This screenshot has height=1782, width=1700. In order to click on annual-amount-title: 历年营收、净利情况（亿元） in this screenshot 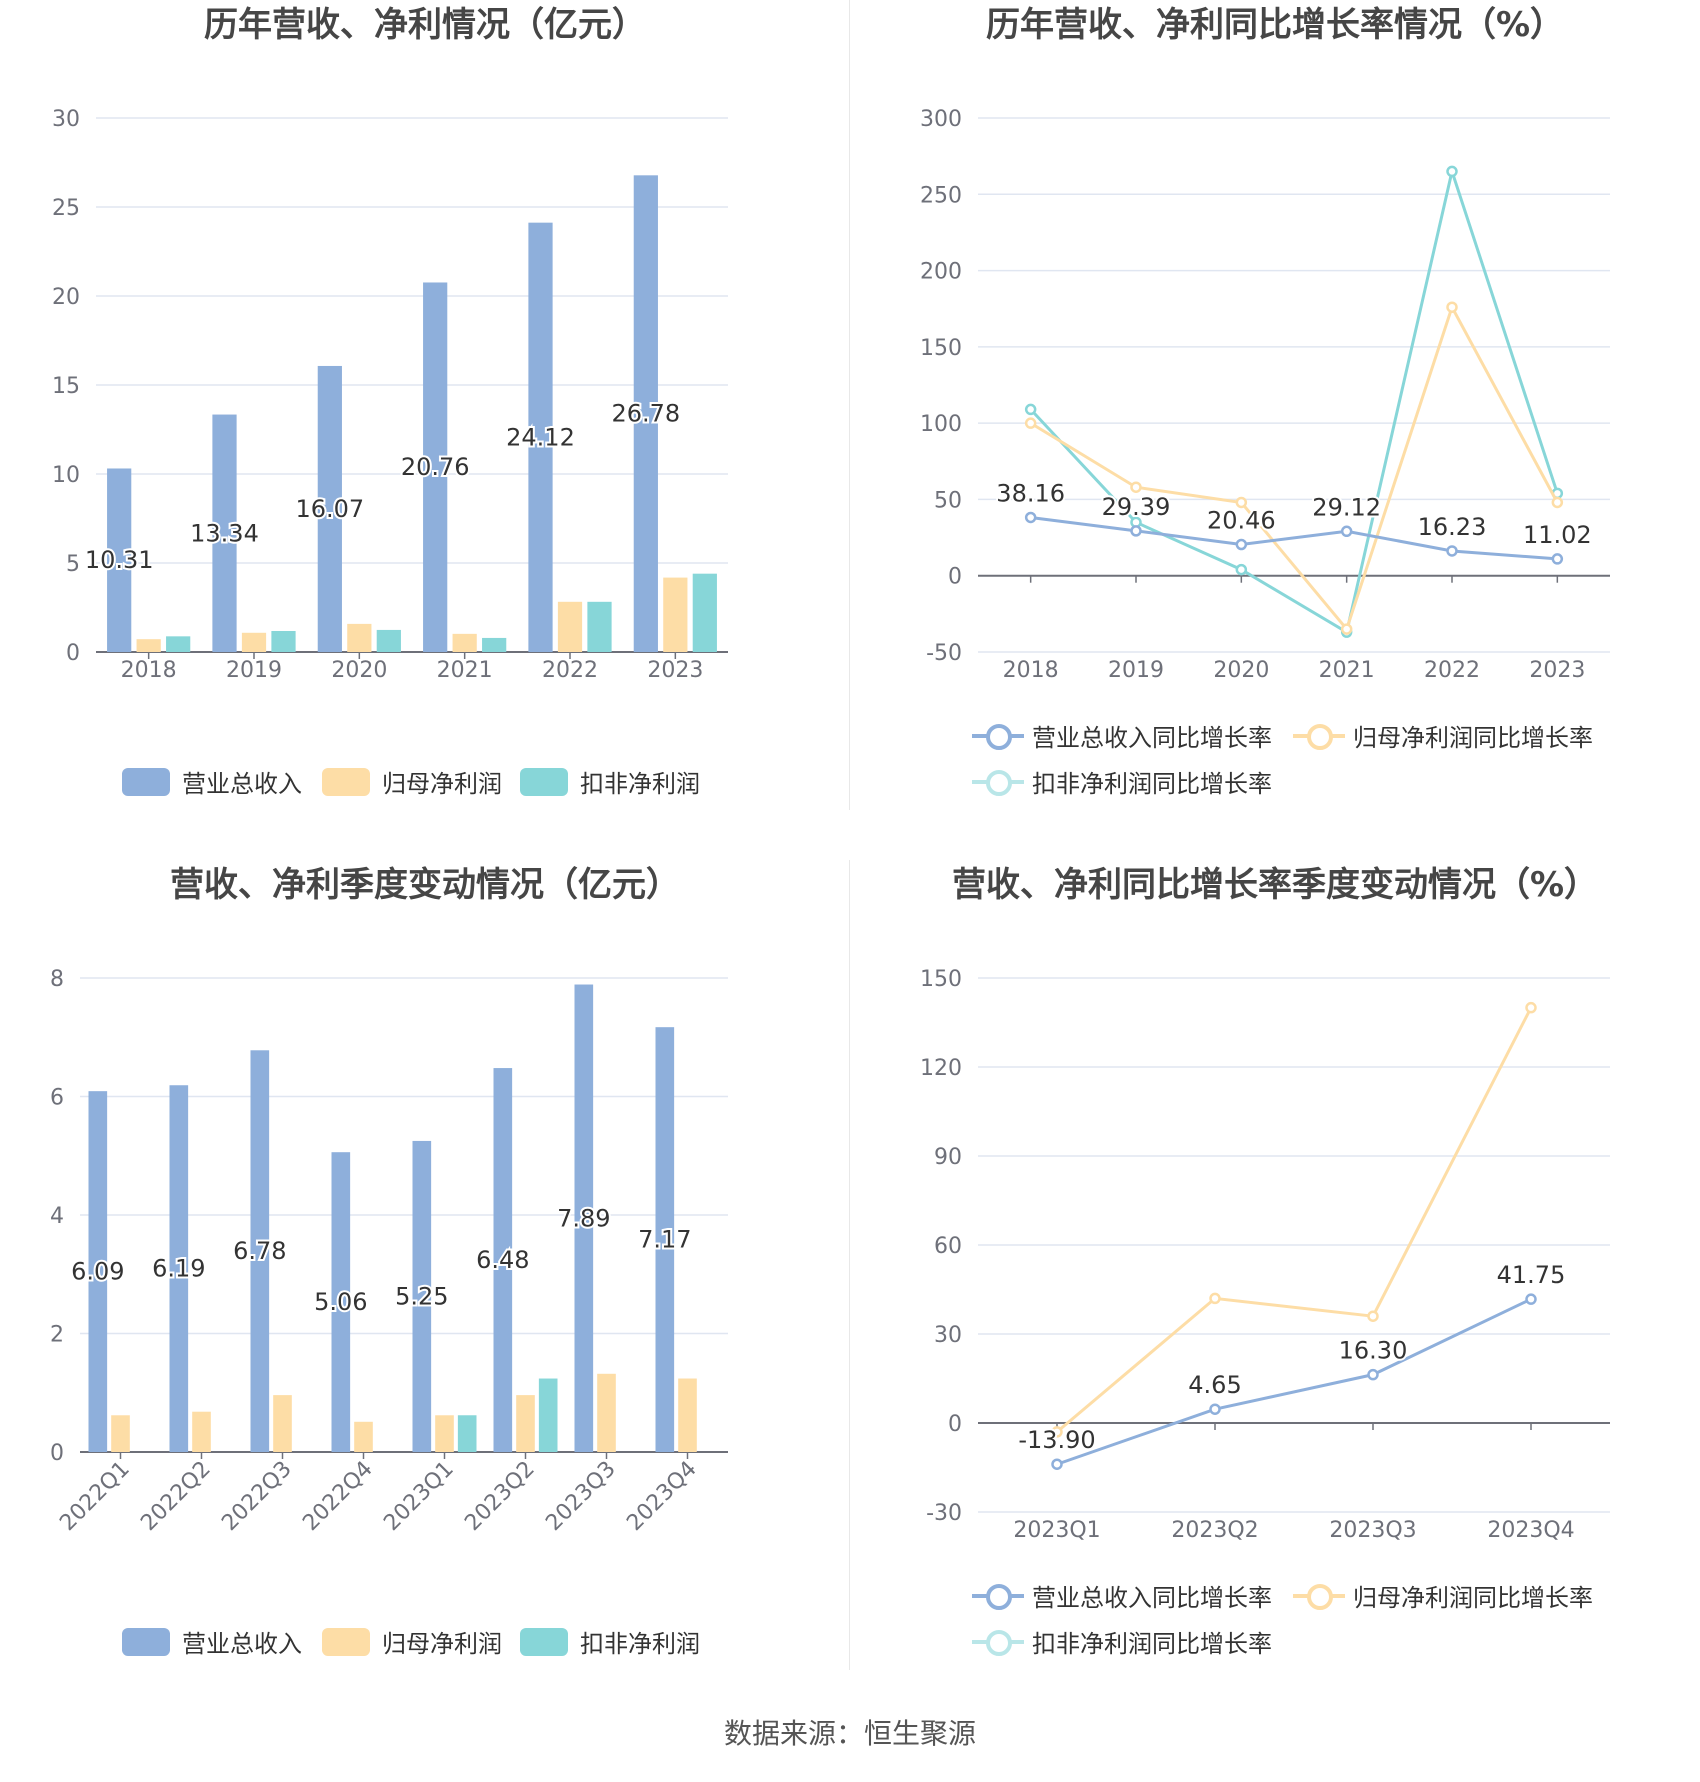, I will do `click(425, 25)`.